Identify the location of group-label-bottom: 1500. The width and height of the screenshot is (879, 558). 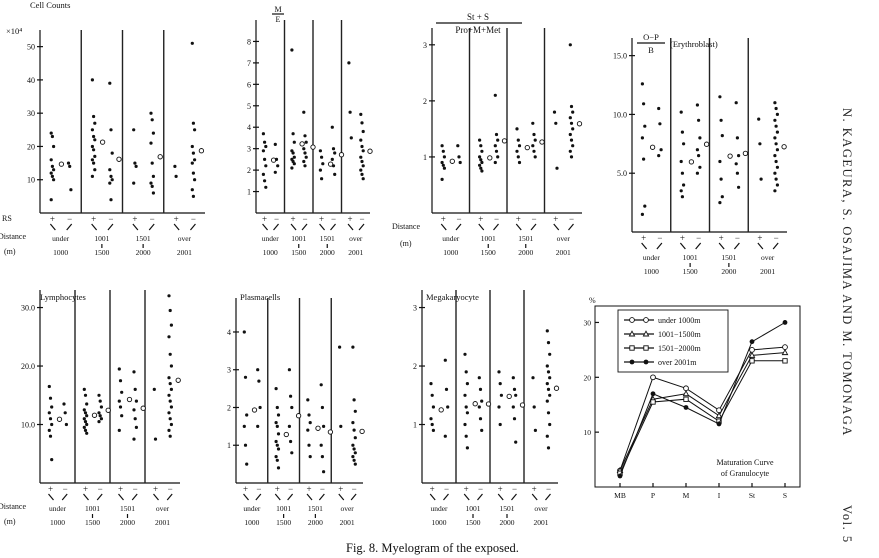
(92, 522).